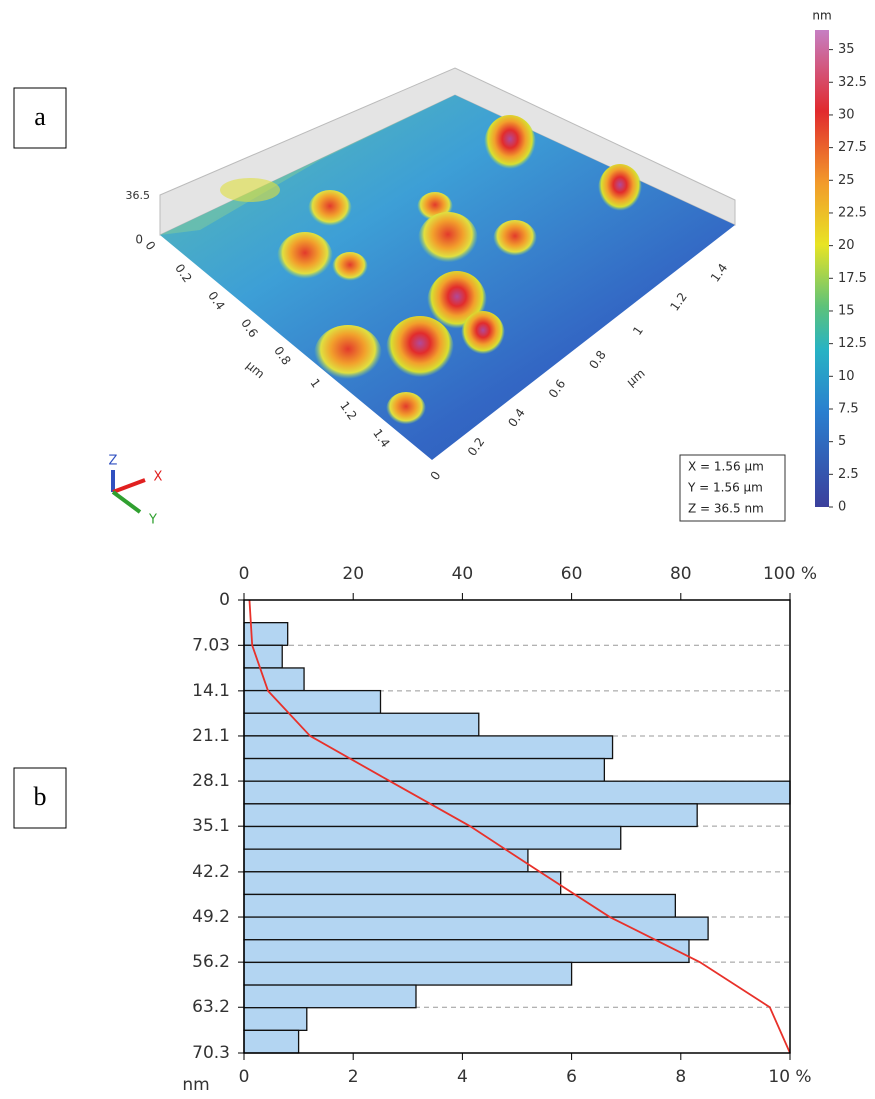 This screenshot has height=1099, width=875. What do you see at coordinates (842, 441) in the screenshot?
I see `colorbar-tick-label: 5` at bounding box center [842, 441].